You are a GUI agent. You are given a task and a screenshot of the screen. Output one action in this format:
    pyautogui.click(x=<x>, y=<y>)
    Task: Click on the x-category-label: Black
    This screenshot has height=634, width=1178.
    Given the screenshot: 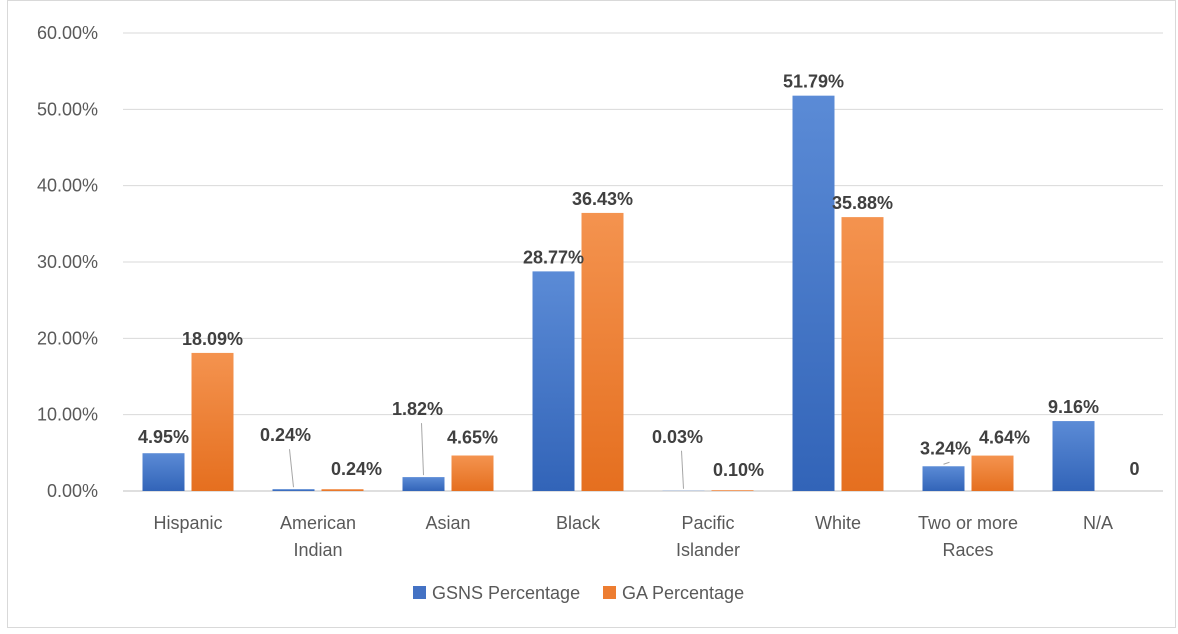 What is the action you would take?
    pyautogui.click(x=578, y=523)
    